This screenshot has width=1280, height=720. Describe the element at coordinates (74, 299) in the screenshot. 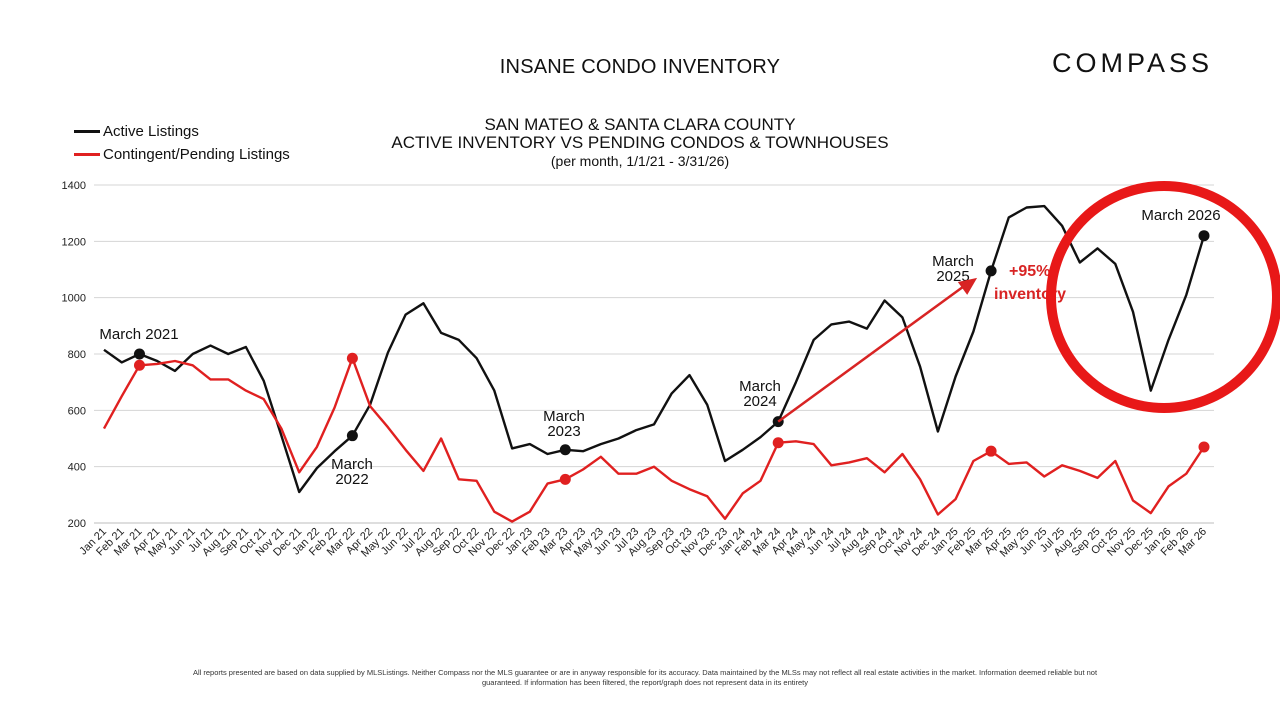

I see `y-tick-label: 1000` at that location.